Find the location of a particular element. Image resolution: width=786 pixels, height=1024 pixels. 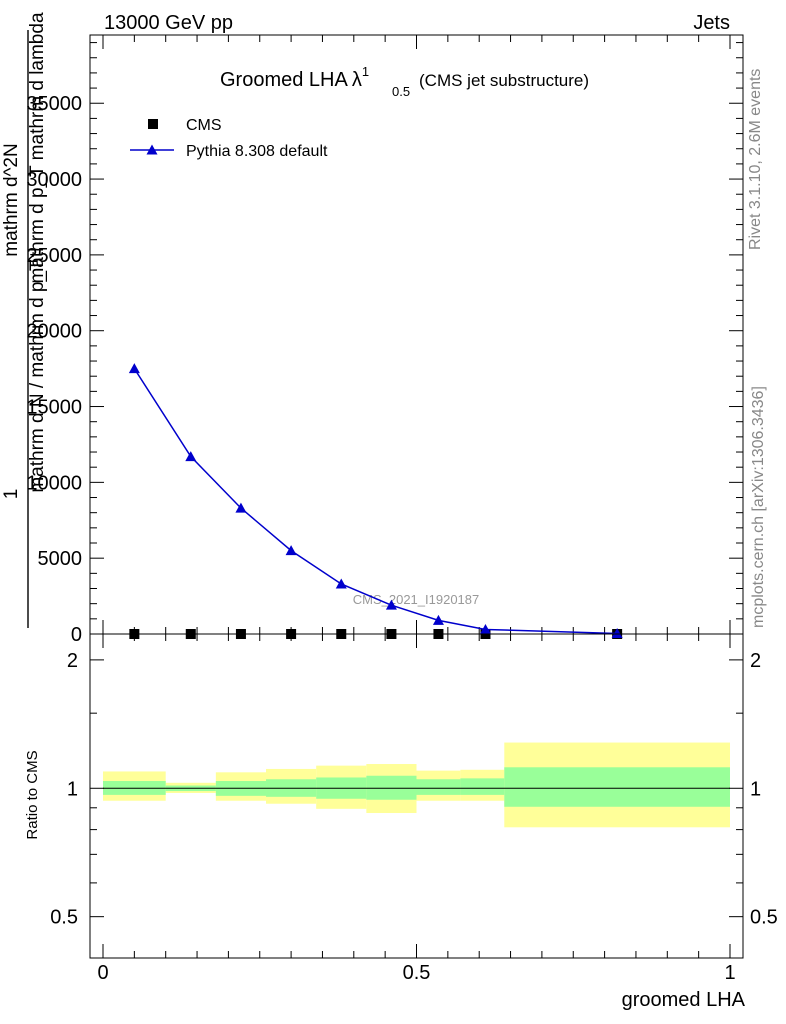

process-label: Jets is located at coordinates (711, 23).